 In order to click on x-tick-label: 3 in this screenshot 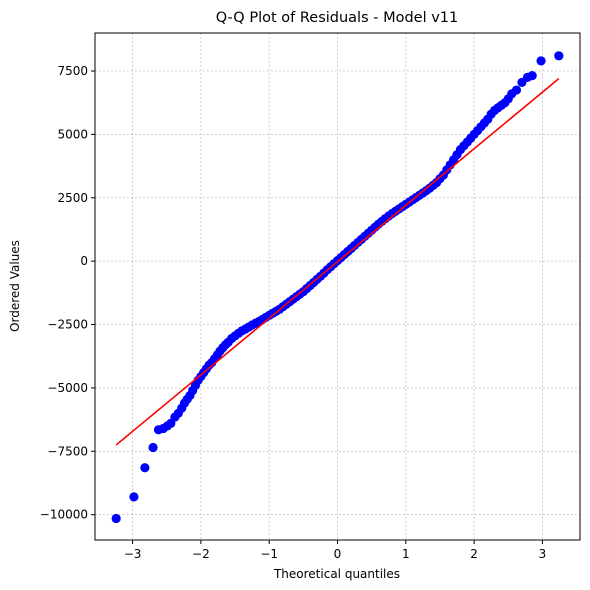, I will do `click(543, 554)`.